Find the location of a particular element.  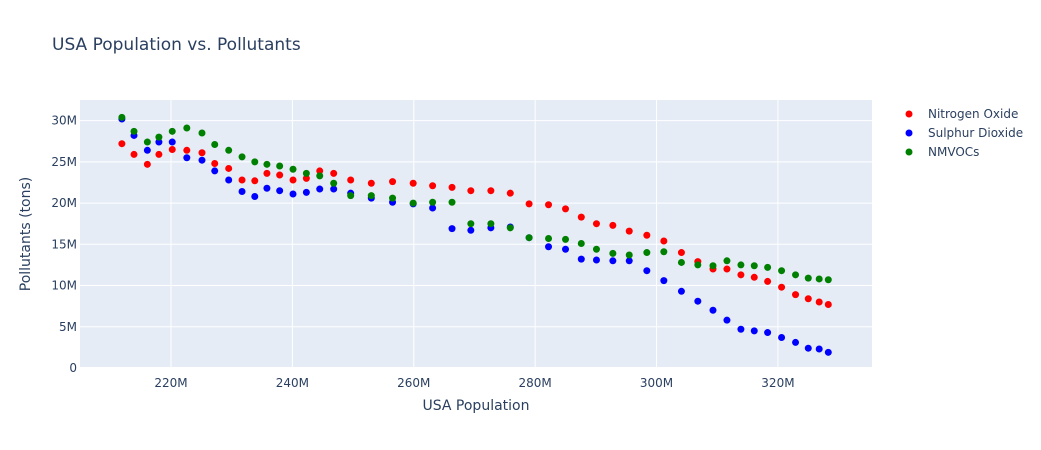

legend-item: NMVOCs is located at coordinates (942, 152).